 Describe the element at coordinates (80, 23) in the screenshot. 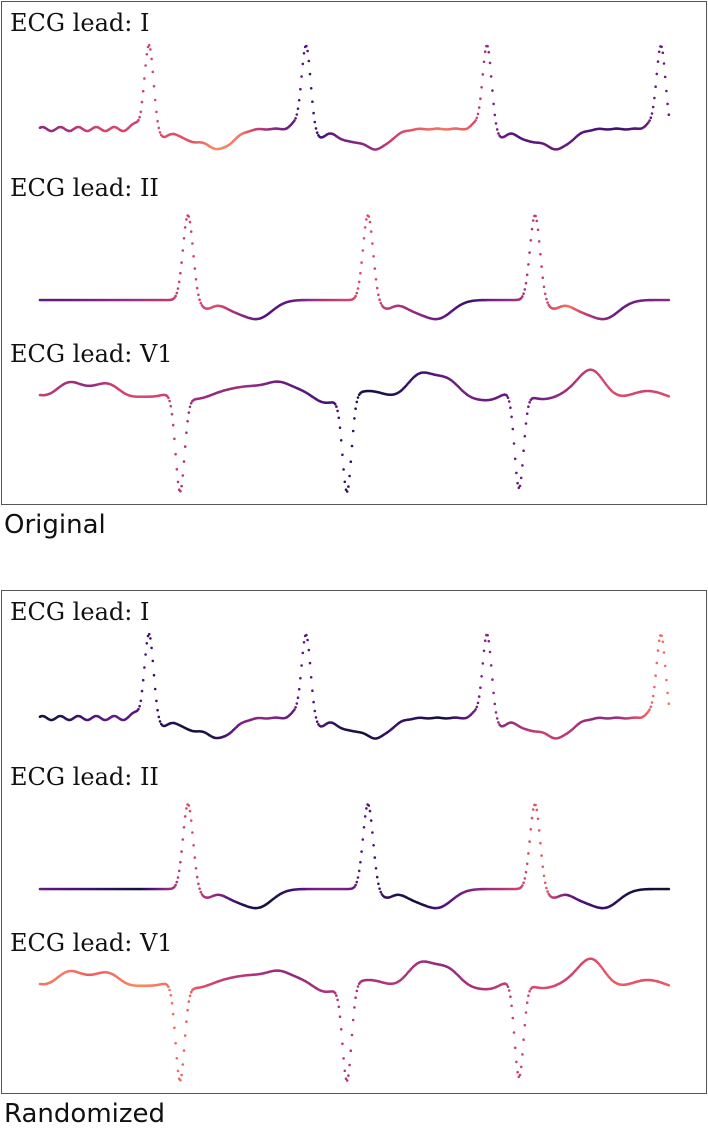

I see `lead-label-original-I: ECG lead: I` at that location.